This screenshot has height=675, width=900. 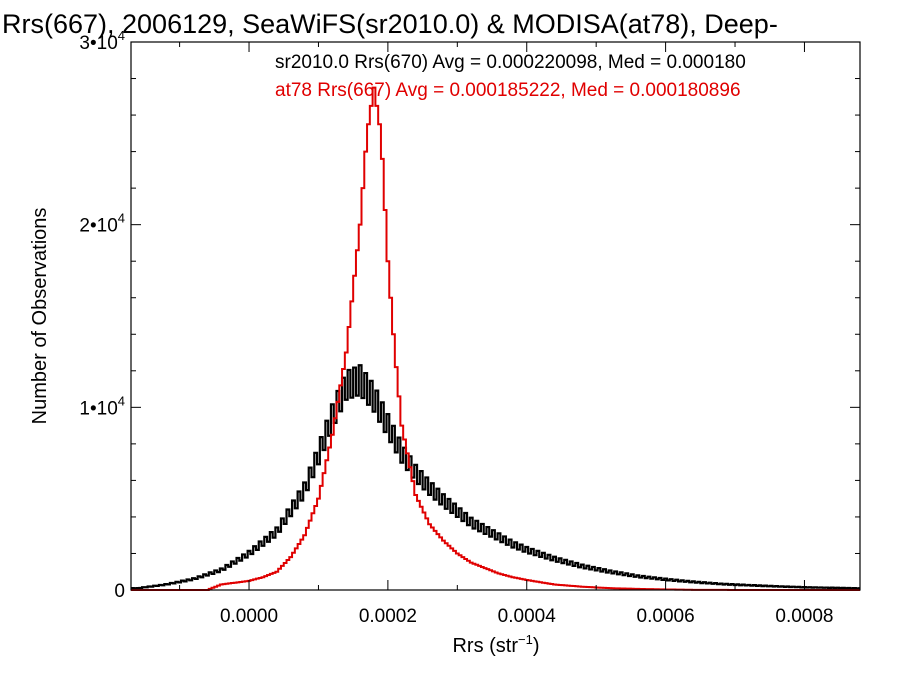 What do you see at coordinates (527, 616) in the screenshot?
I see `x-tick-label: 0.0004` at bounding box center [527, 616].